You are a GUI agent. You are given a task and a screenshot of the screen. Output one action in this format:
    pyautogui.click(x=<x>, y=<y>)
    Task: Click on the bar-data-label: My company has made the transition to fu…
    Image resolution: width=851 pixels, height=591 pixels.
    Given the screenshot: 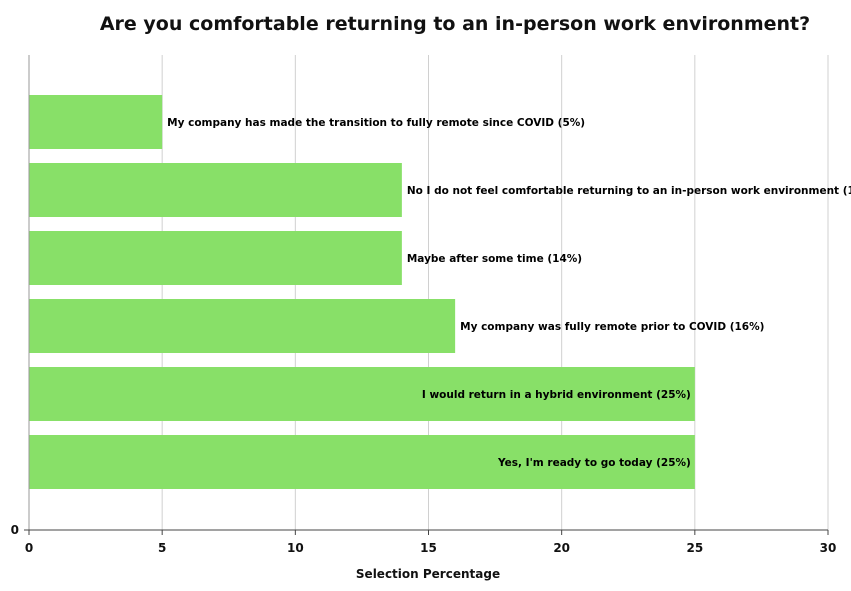 What is the action you would take?
    pyautogui.click(x=376, y=123)
    